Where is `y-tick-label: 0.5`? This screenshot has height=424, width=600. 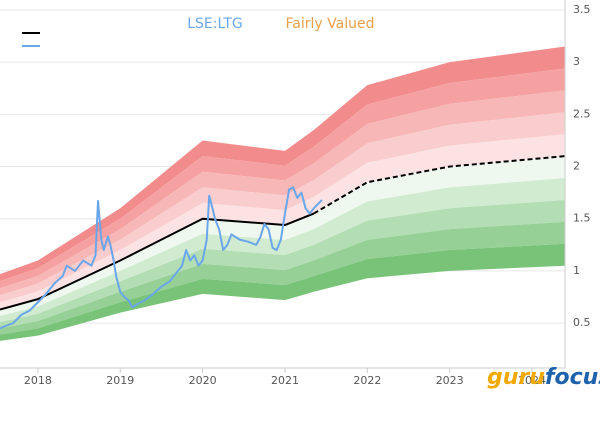
y-tick-label: 0.5 is located at coordinates (582, 322).